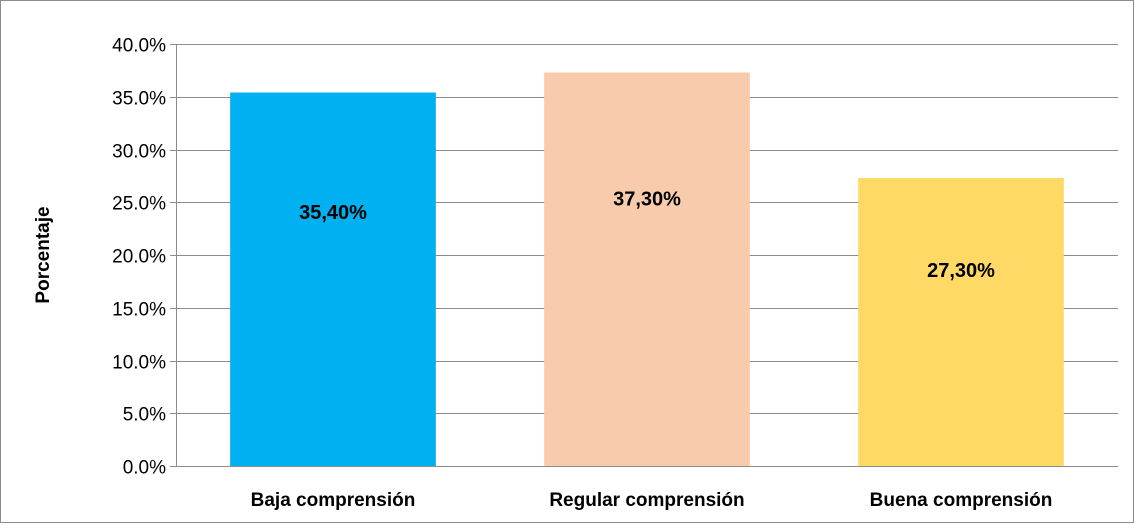 The height and width of the screenshot is (529, 1135). I want to click on y-tick-label: 30.0%, so click(139, 152).